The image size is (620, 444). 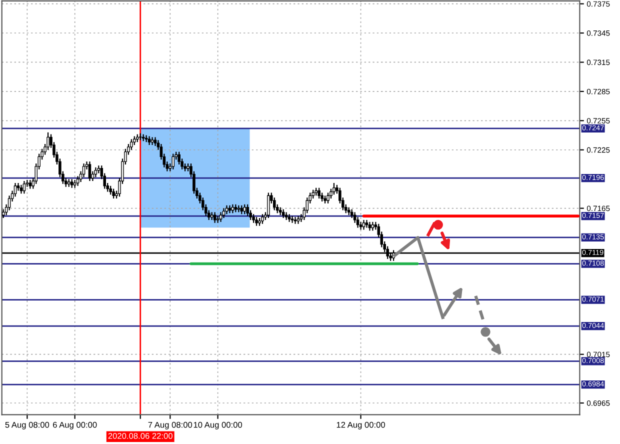 What do you see at coordinates (170, 426) in the screenshot?
I see `x-tick-label: 7 Aug 08:00` at bounding box center [170, 426].